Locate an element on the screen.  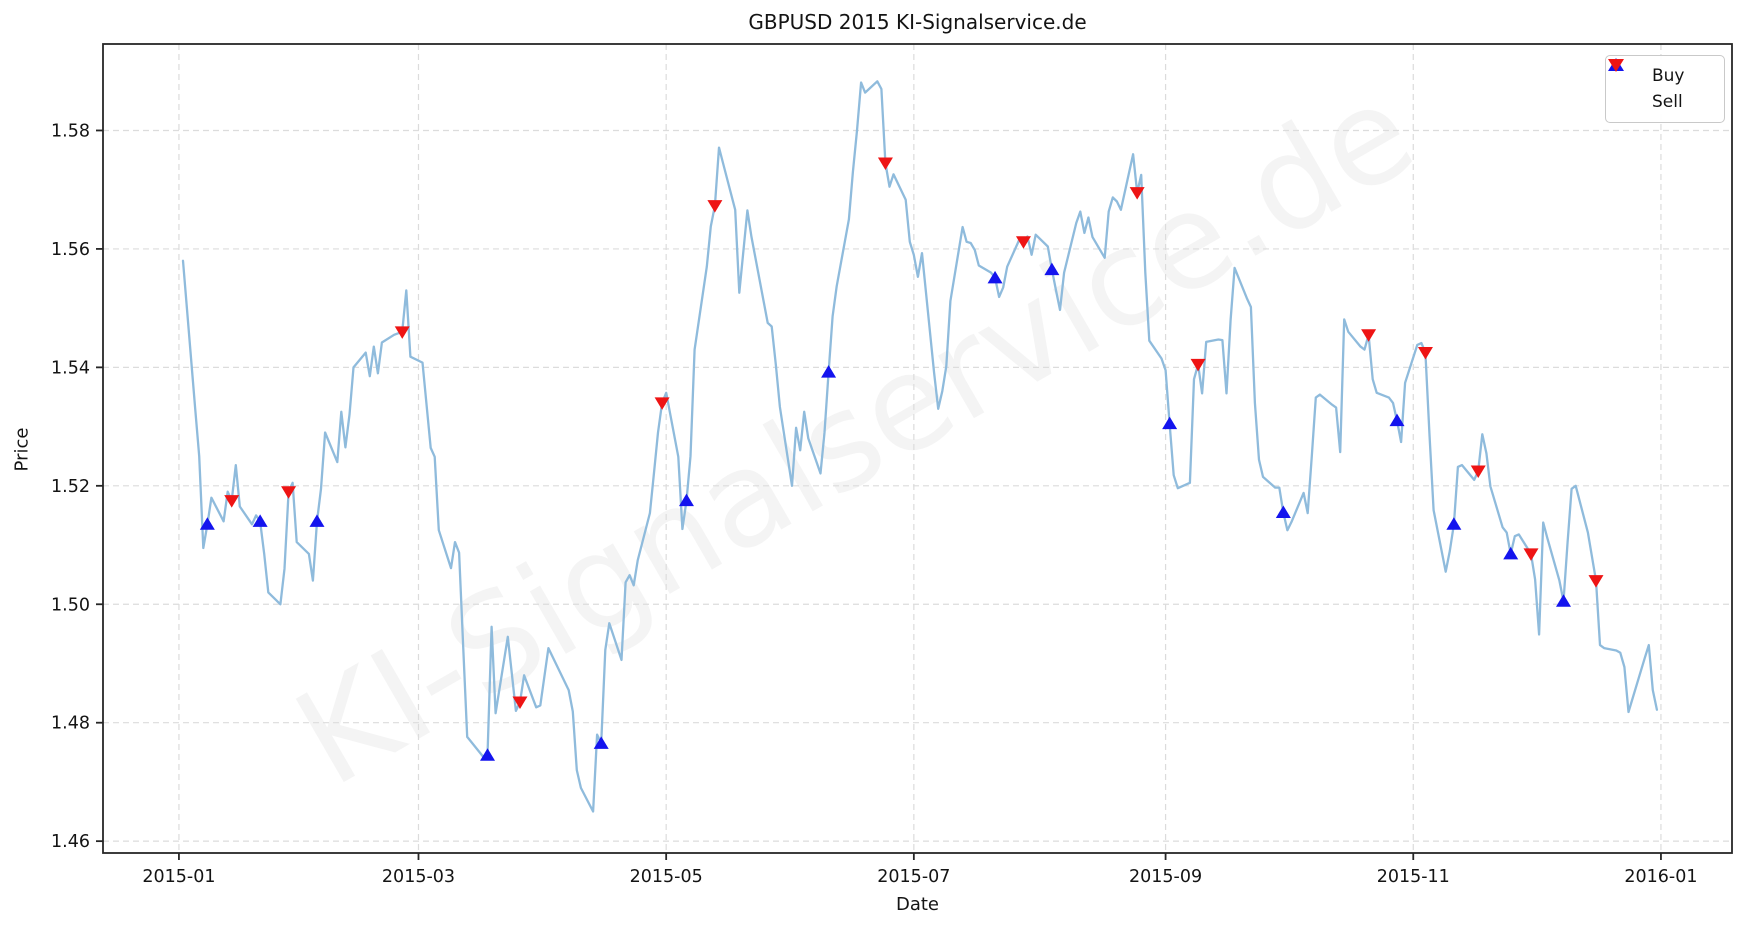
x-tick-label: 2015-07 is located at coordinates (913, 877).